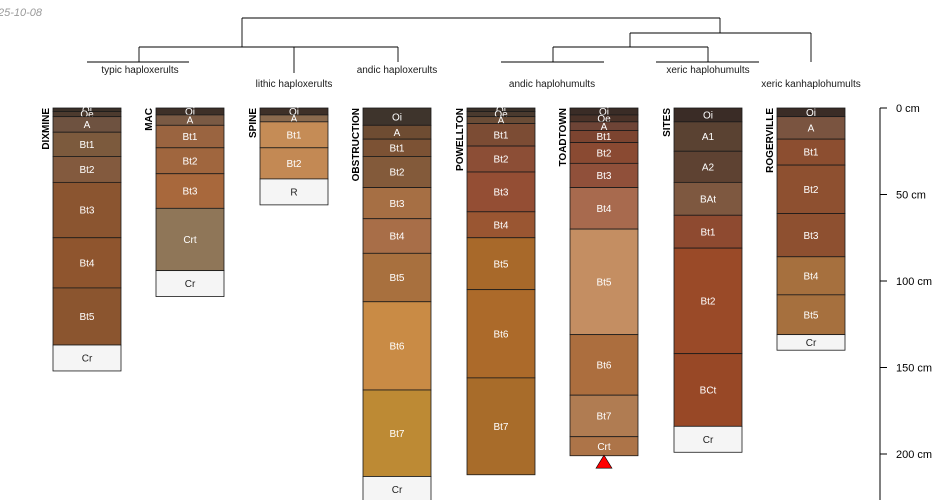 This screenshot has width=950, height=500. I want to click on profile-obstruction: Oi A Bt1 Bt2 Bt3 Bt4 Bt5 Bt6 Bt7 Cr OBSTRUCTION, so click(391, 303).